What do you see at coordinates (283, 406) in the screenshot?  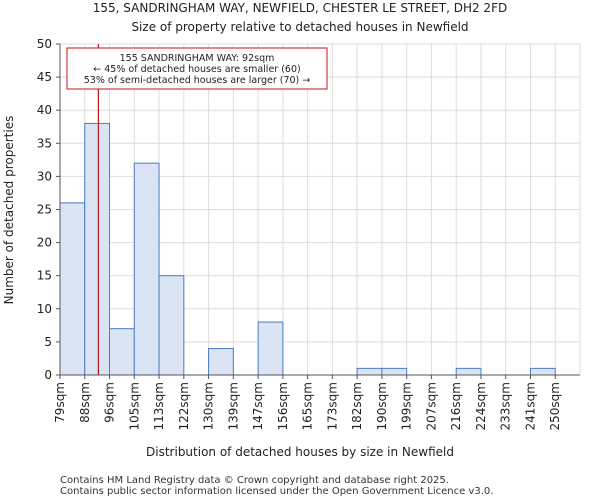 I see `x-tick-label-156sqm: 156sqm` at bounding box center [283, 406].